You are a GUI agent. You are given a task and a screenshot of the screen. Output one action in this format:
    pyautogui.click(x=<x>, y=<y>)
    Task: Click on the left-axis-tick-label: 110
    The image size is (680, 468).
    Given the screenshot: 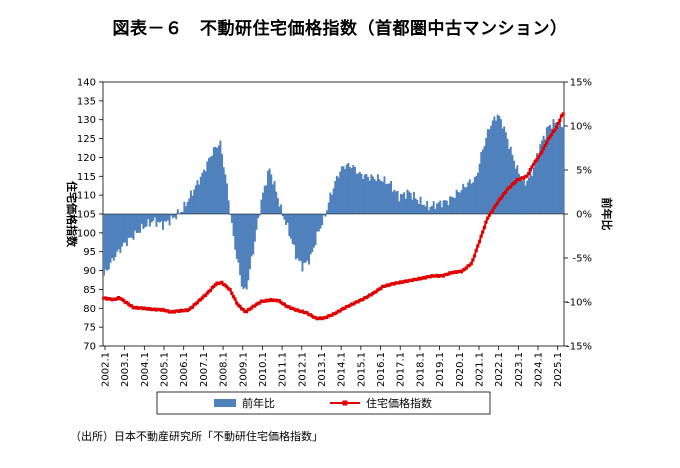 What is the action you would take?
    pyautogui.click(x=86, y=196)
    